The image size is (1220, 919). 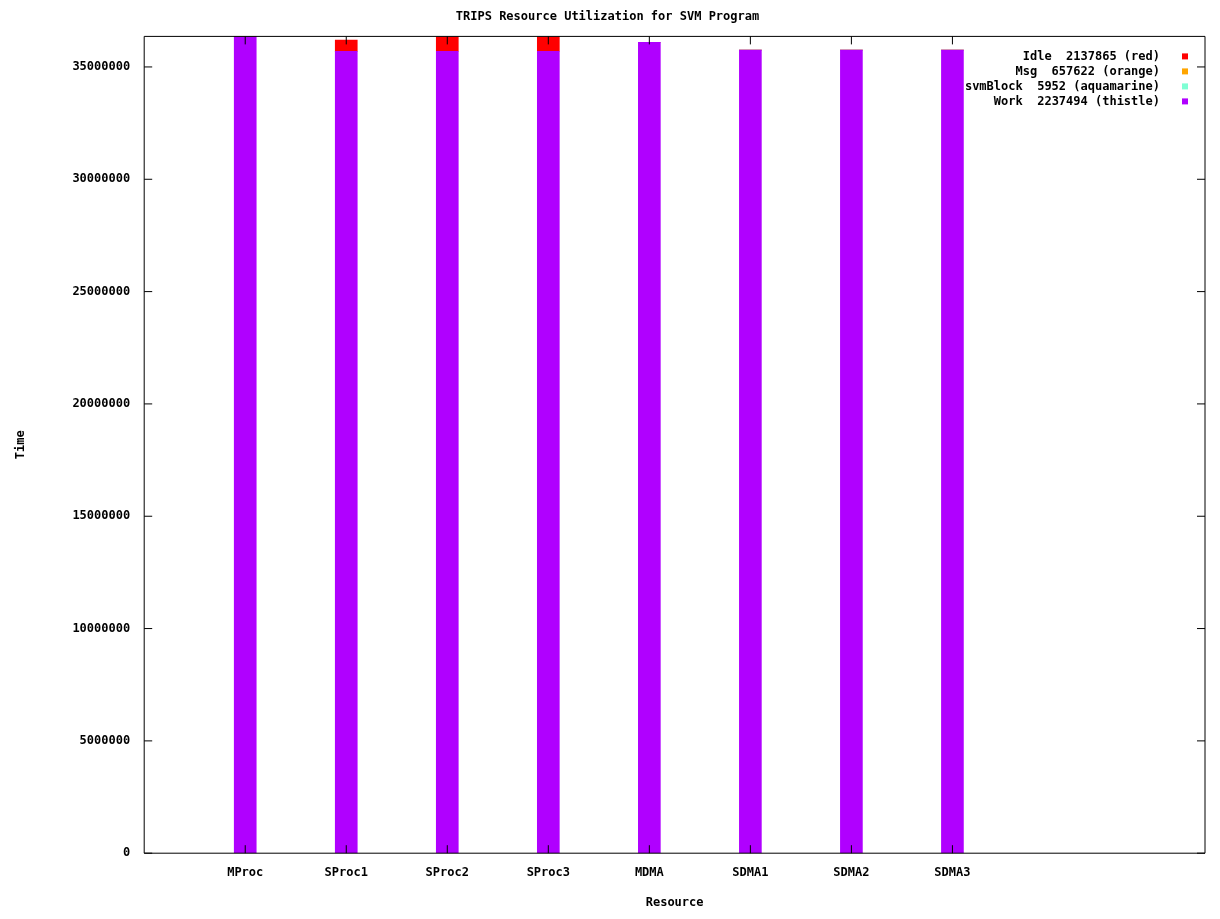 What do you see at coordinates (101, 66) in the screenshot?
I see `y-tick-label: 35000000` at bounding box center [101, 66].